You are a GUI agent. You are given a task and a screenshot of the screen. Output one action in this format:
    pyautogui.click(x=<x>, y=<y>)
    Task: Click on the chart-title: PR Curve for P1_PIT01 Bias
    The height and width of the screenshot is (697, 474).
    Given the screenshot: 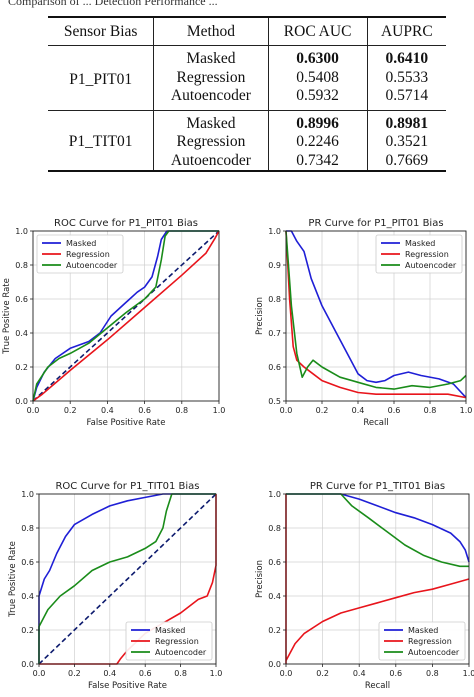 What is the action you would take?
    pyautogui.click(x=375, y=223)
    